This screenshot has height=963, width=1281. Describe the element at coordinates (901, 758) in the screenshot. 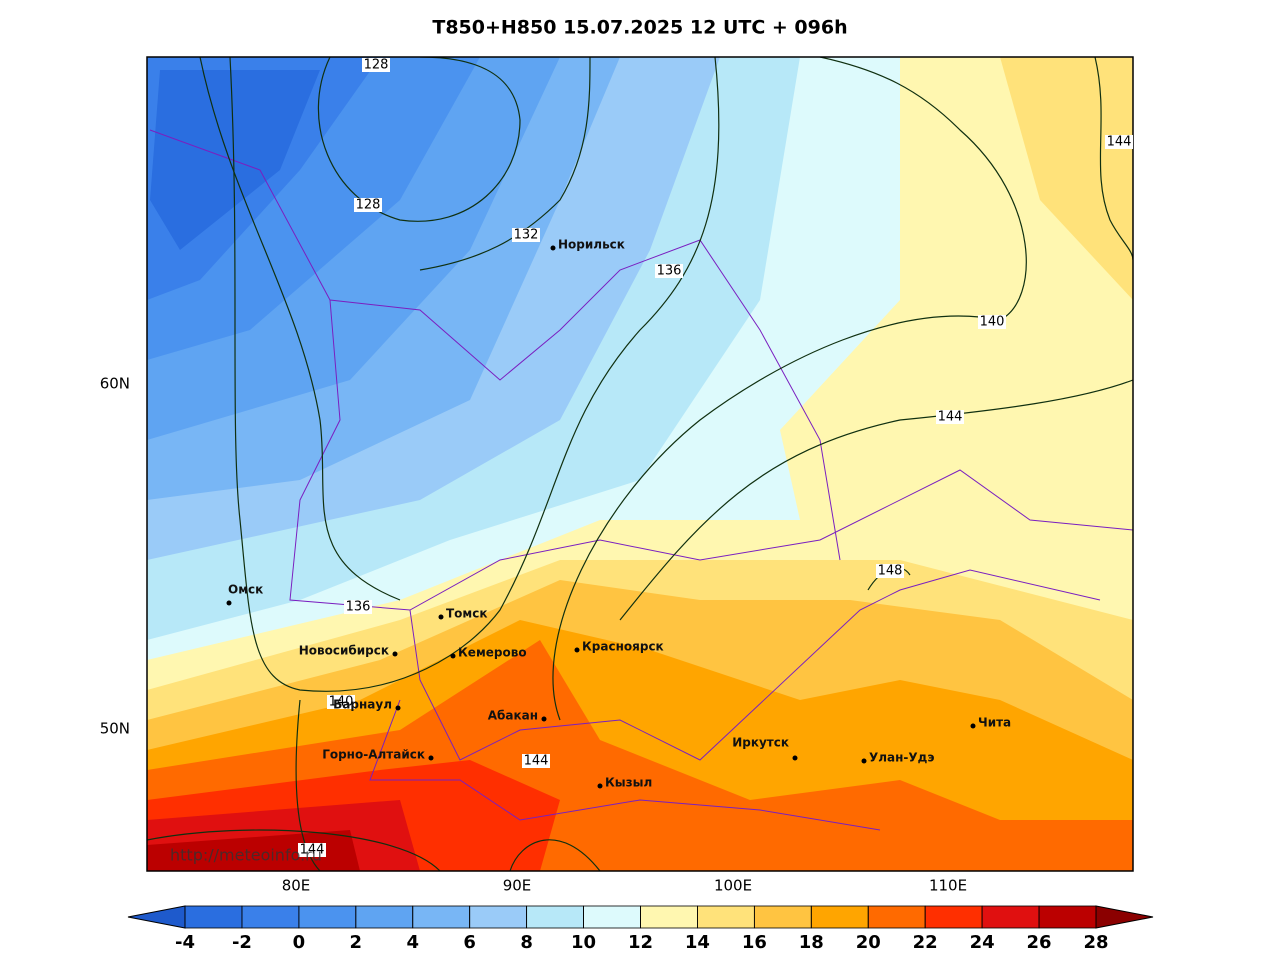

I see `city-label: Улан-Удэ` at that location.